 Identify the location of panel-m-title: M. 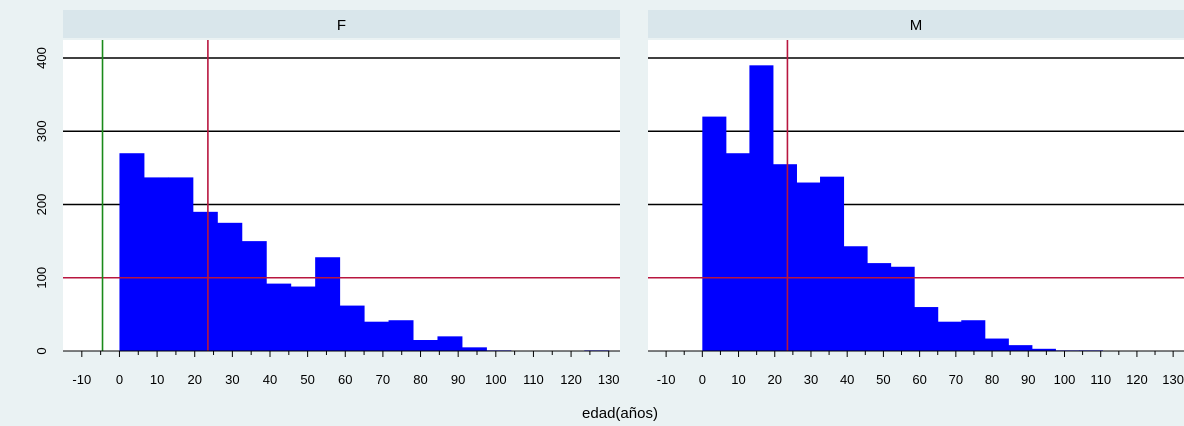
(916, 25).